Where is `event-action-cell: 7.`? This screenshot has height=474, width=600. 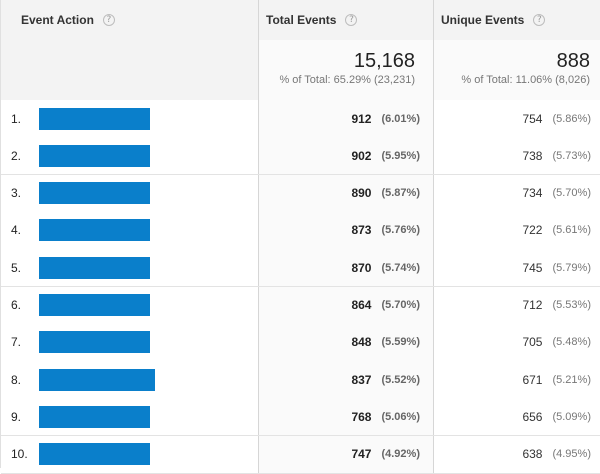
event-action-cell: 7. is located at coordinates (129, 342).